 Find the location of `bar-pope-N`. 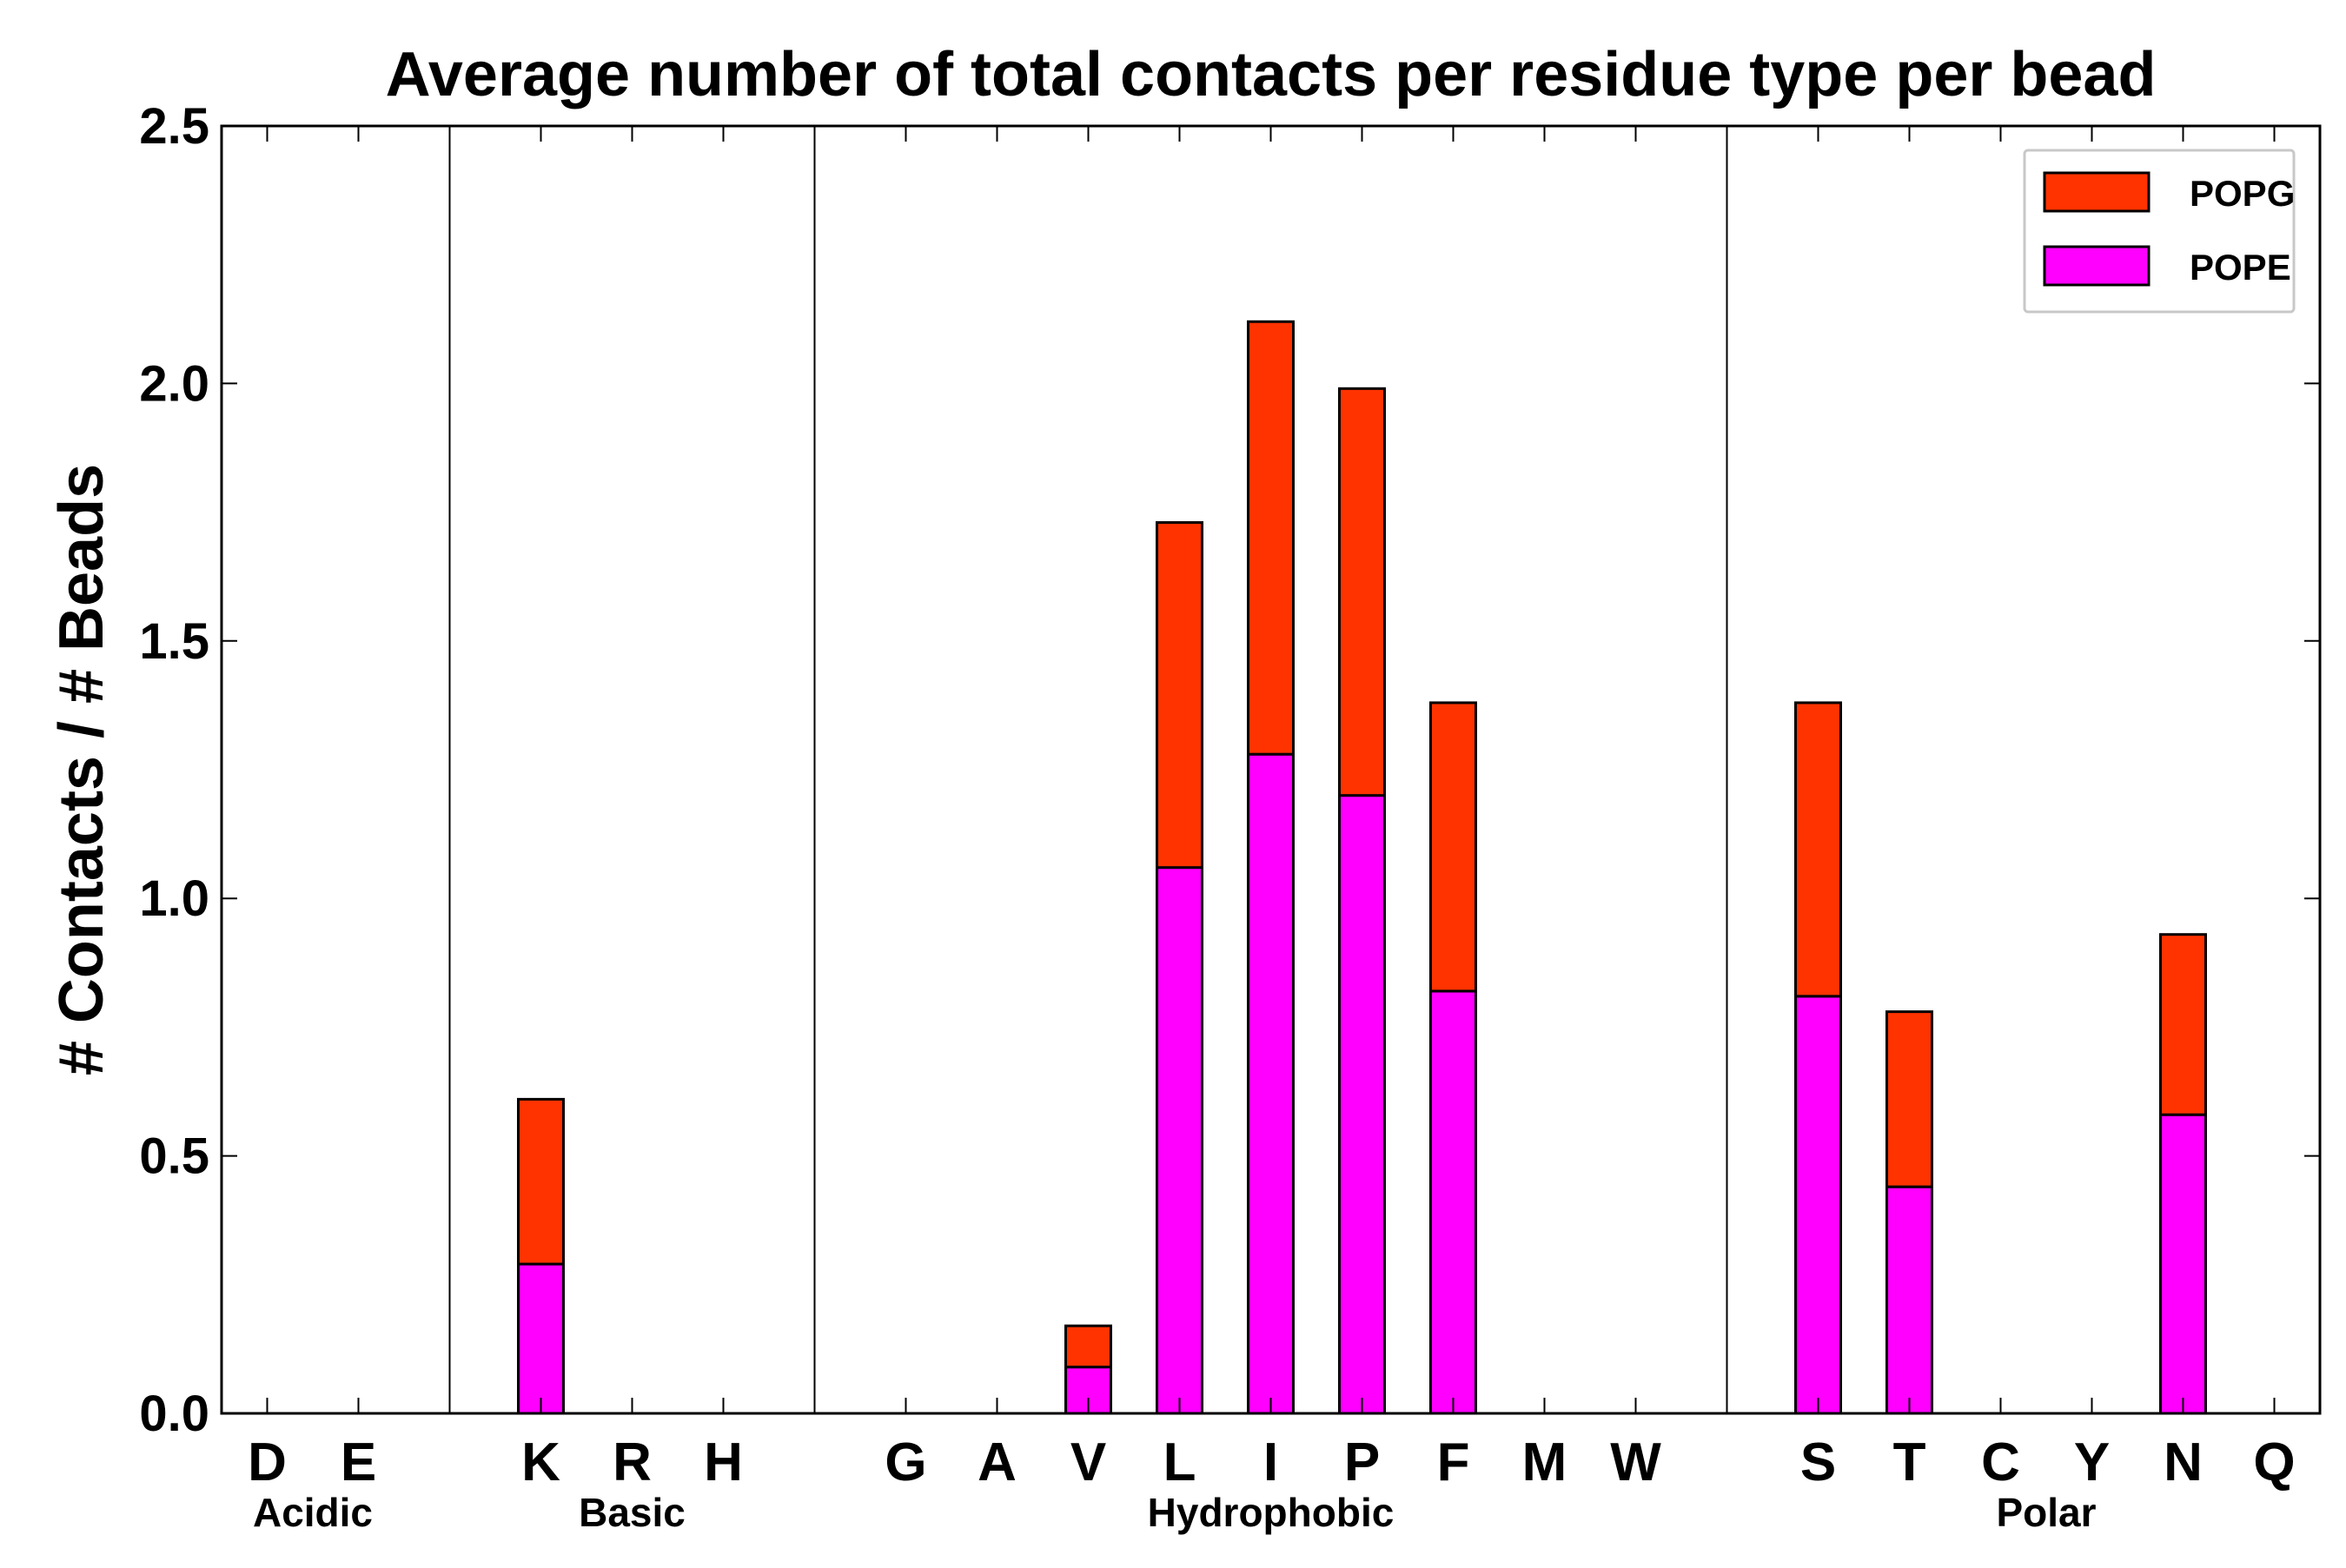

bar-pope-N is located at coordinates (2183, 1264).